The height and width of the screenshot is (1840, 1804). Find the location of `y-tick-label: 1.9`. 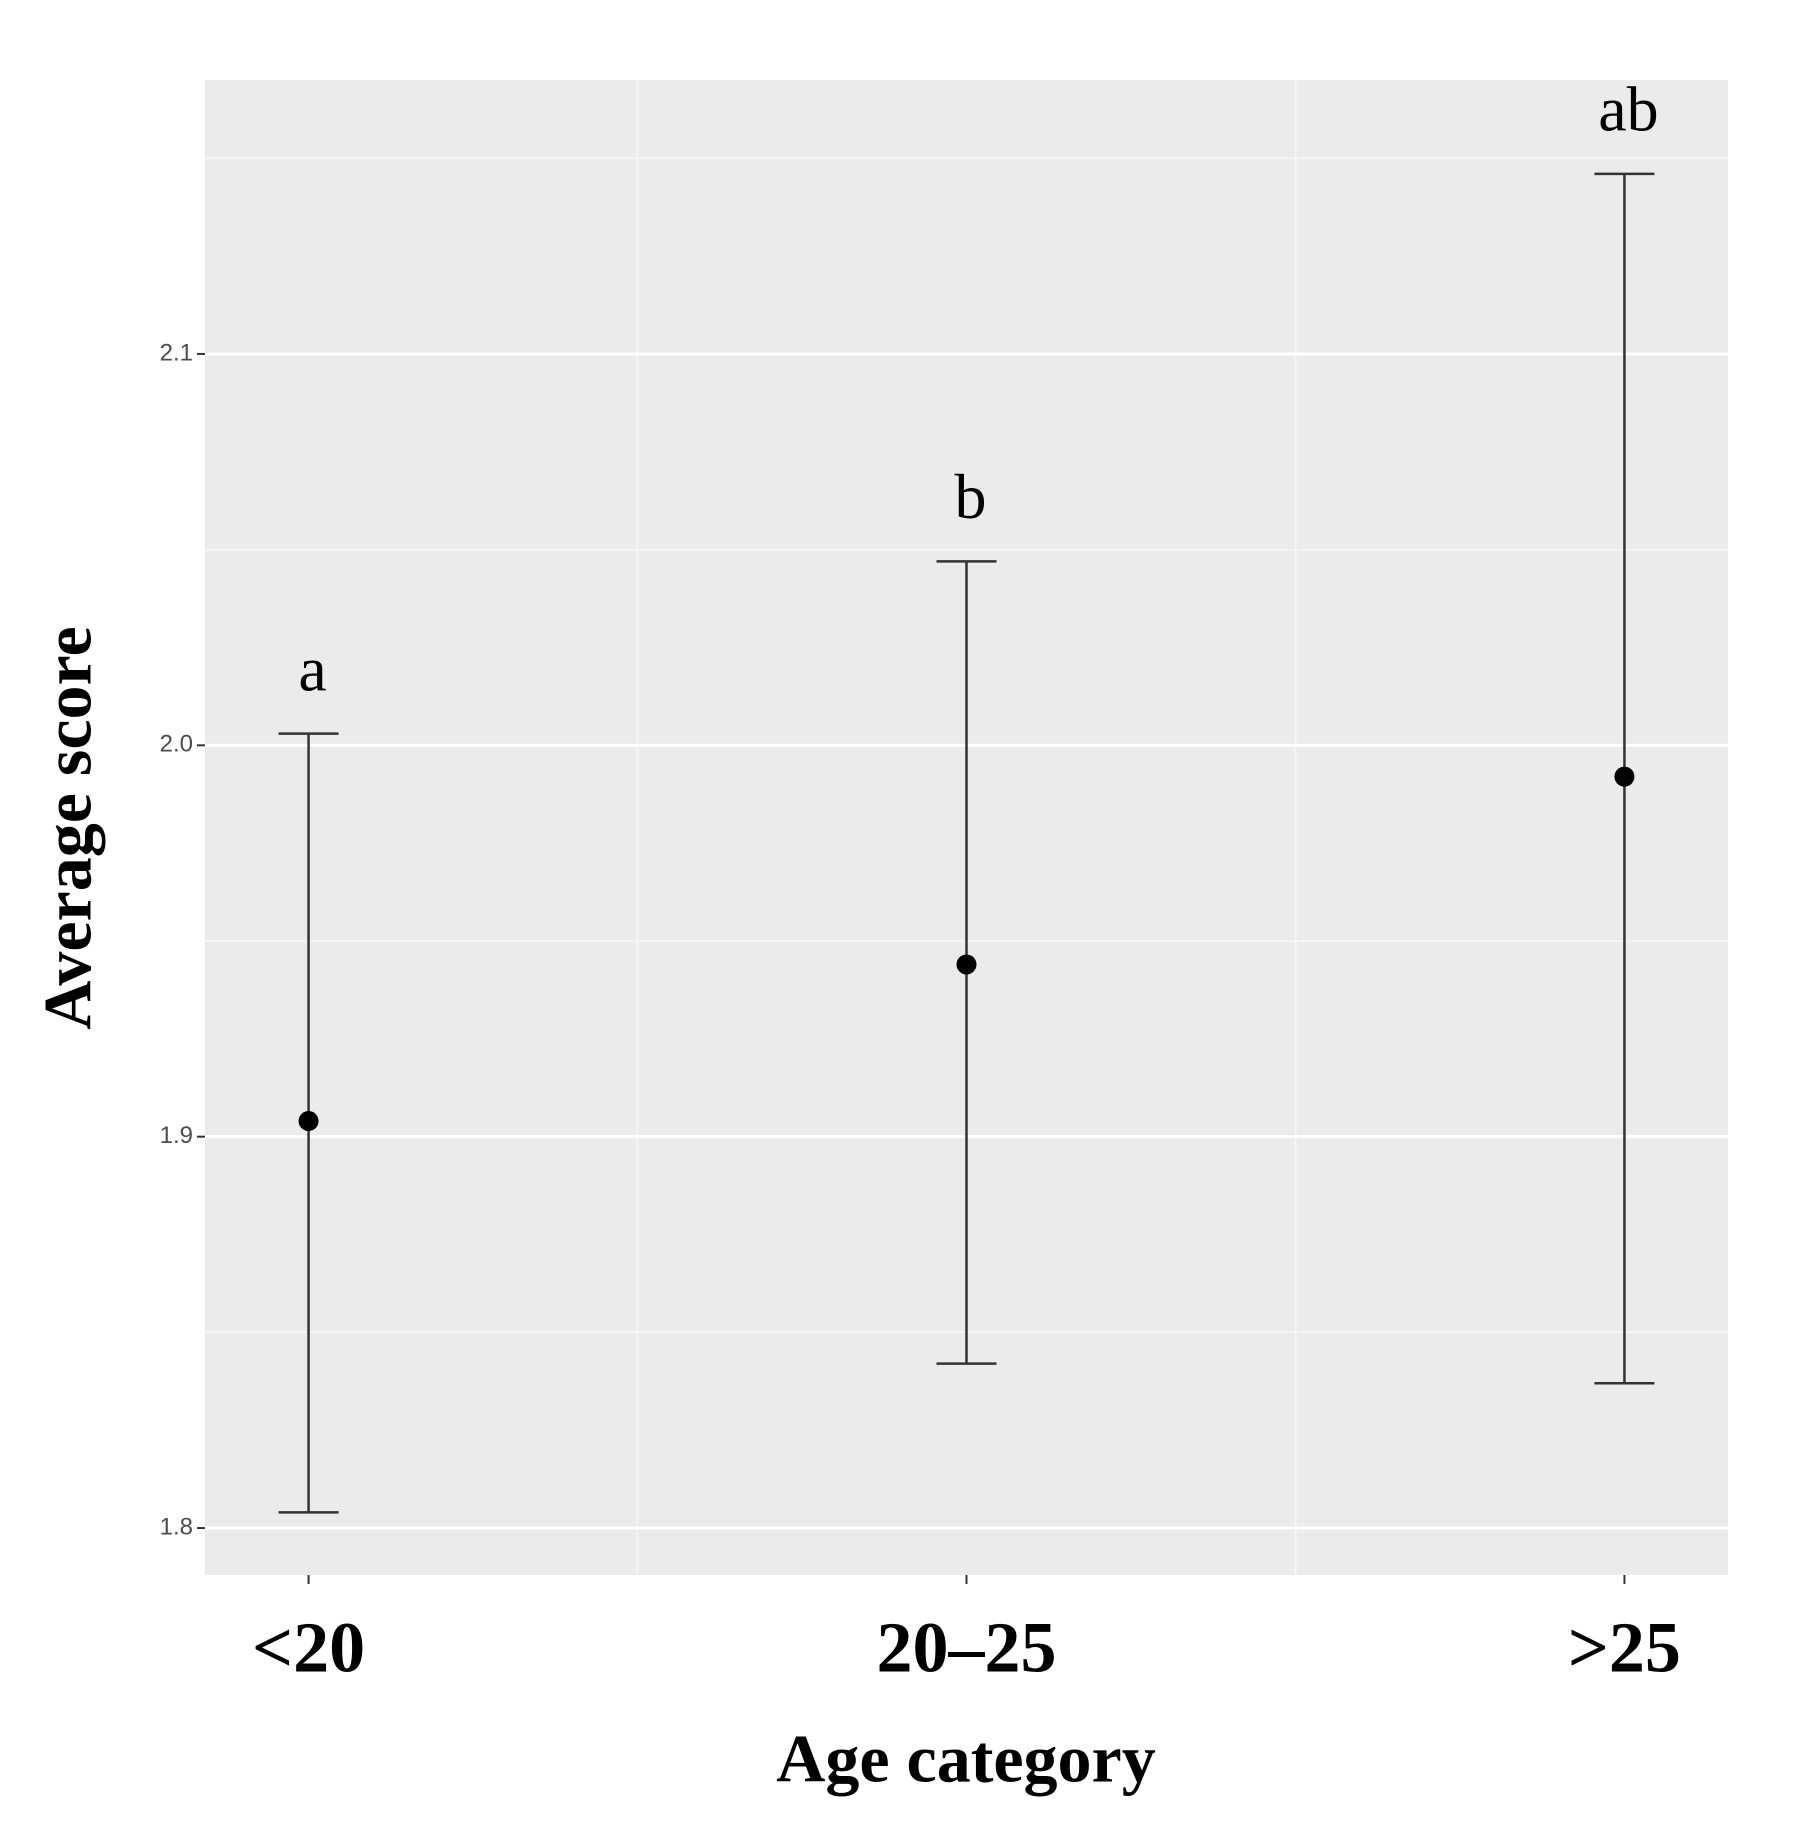

y-tick-label: 1.9 is located at coordinates (176, 1135).